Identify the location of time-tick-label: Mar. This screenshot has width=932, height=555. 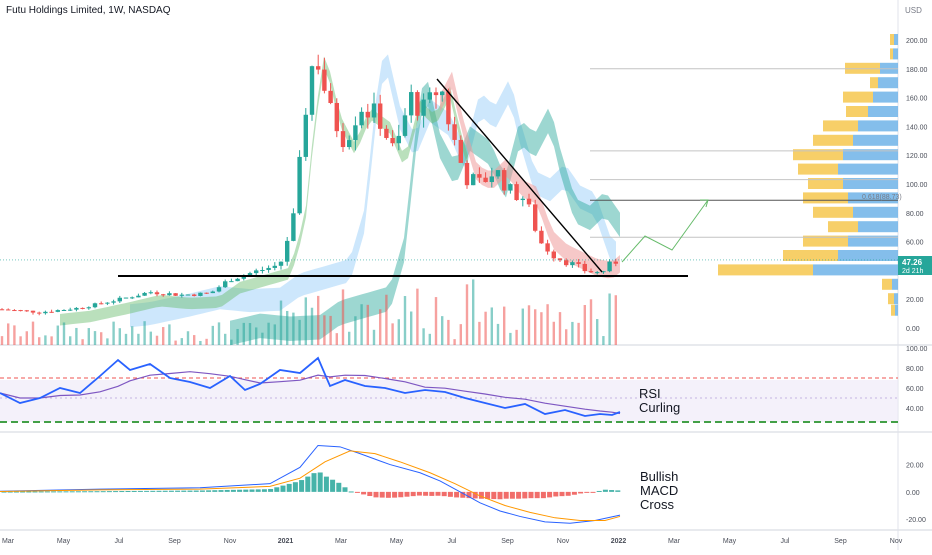
(341, 541).